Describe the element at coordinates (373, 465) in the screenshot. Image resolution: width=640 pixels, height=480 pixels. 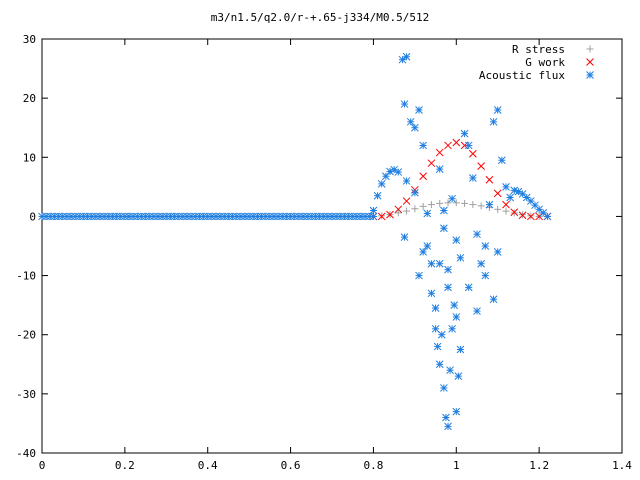
I see `x-tick-label: 0.8` at that location.